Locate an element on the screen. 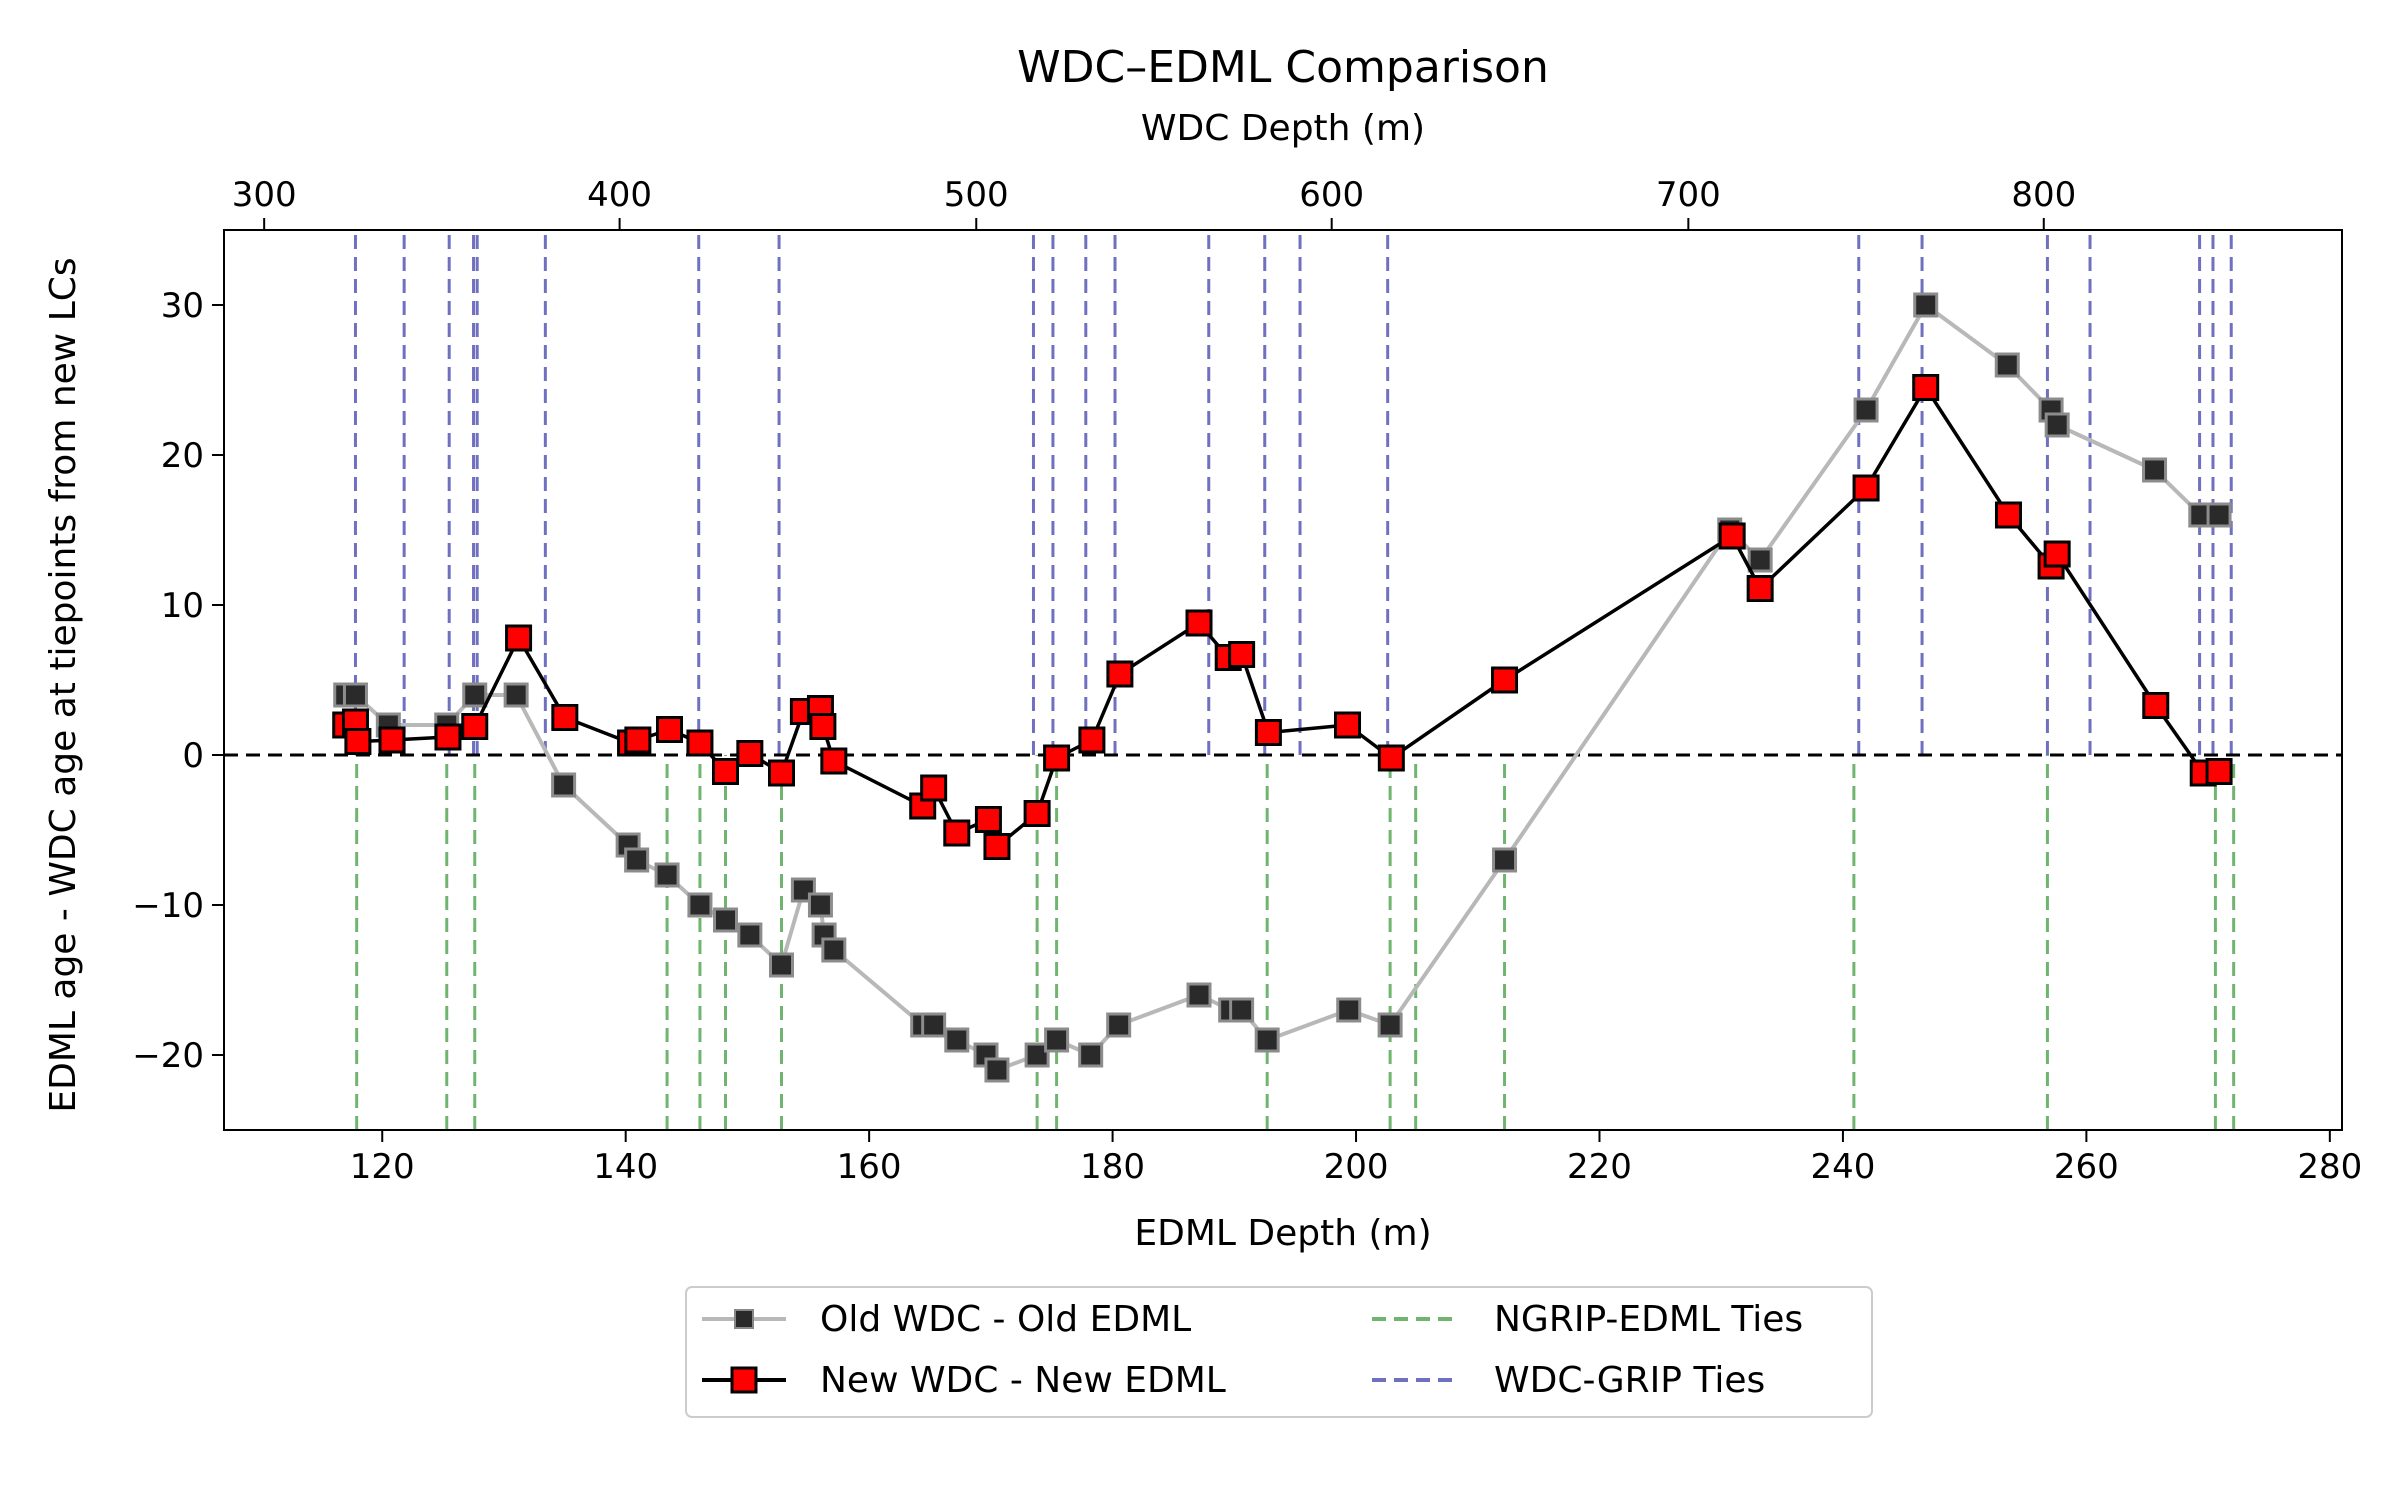  legend-wdc-label: WDC-GRIP Ties is located at coordinates (1629, 1380).